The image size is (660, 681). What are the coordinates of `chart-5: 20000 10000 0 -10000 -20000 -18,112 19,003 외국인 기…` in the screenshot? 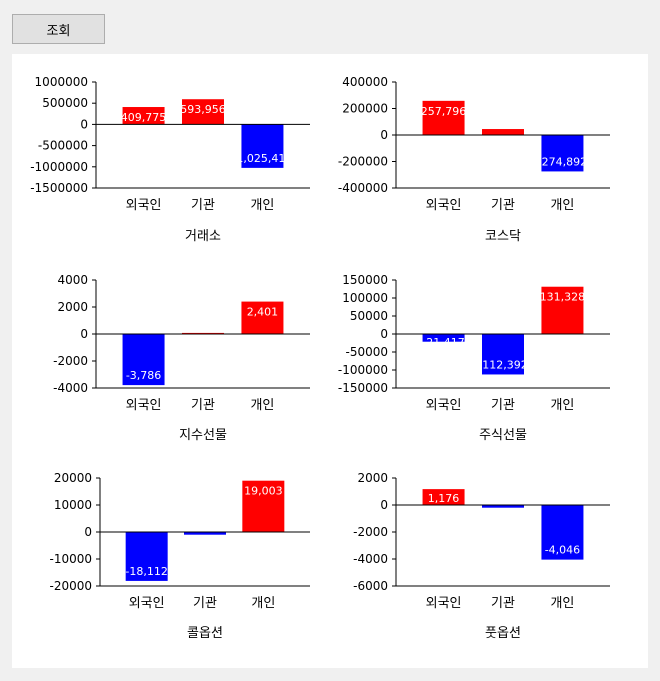 It's located at (179, 556).